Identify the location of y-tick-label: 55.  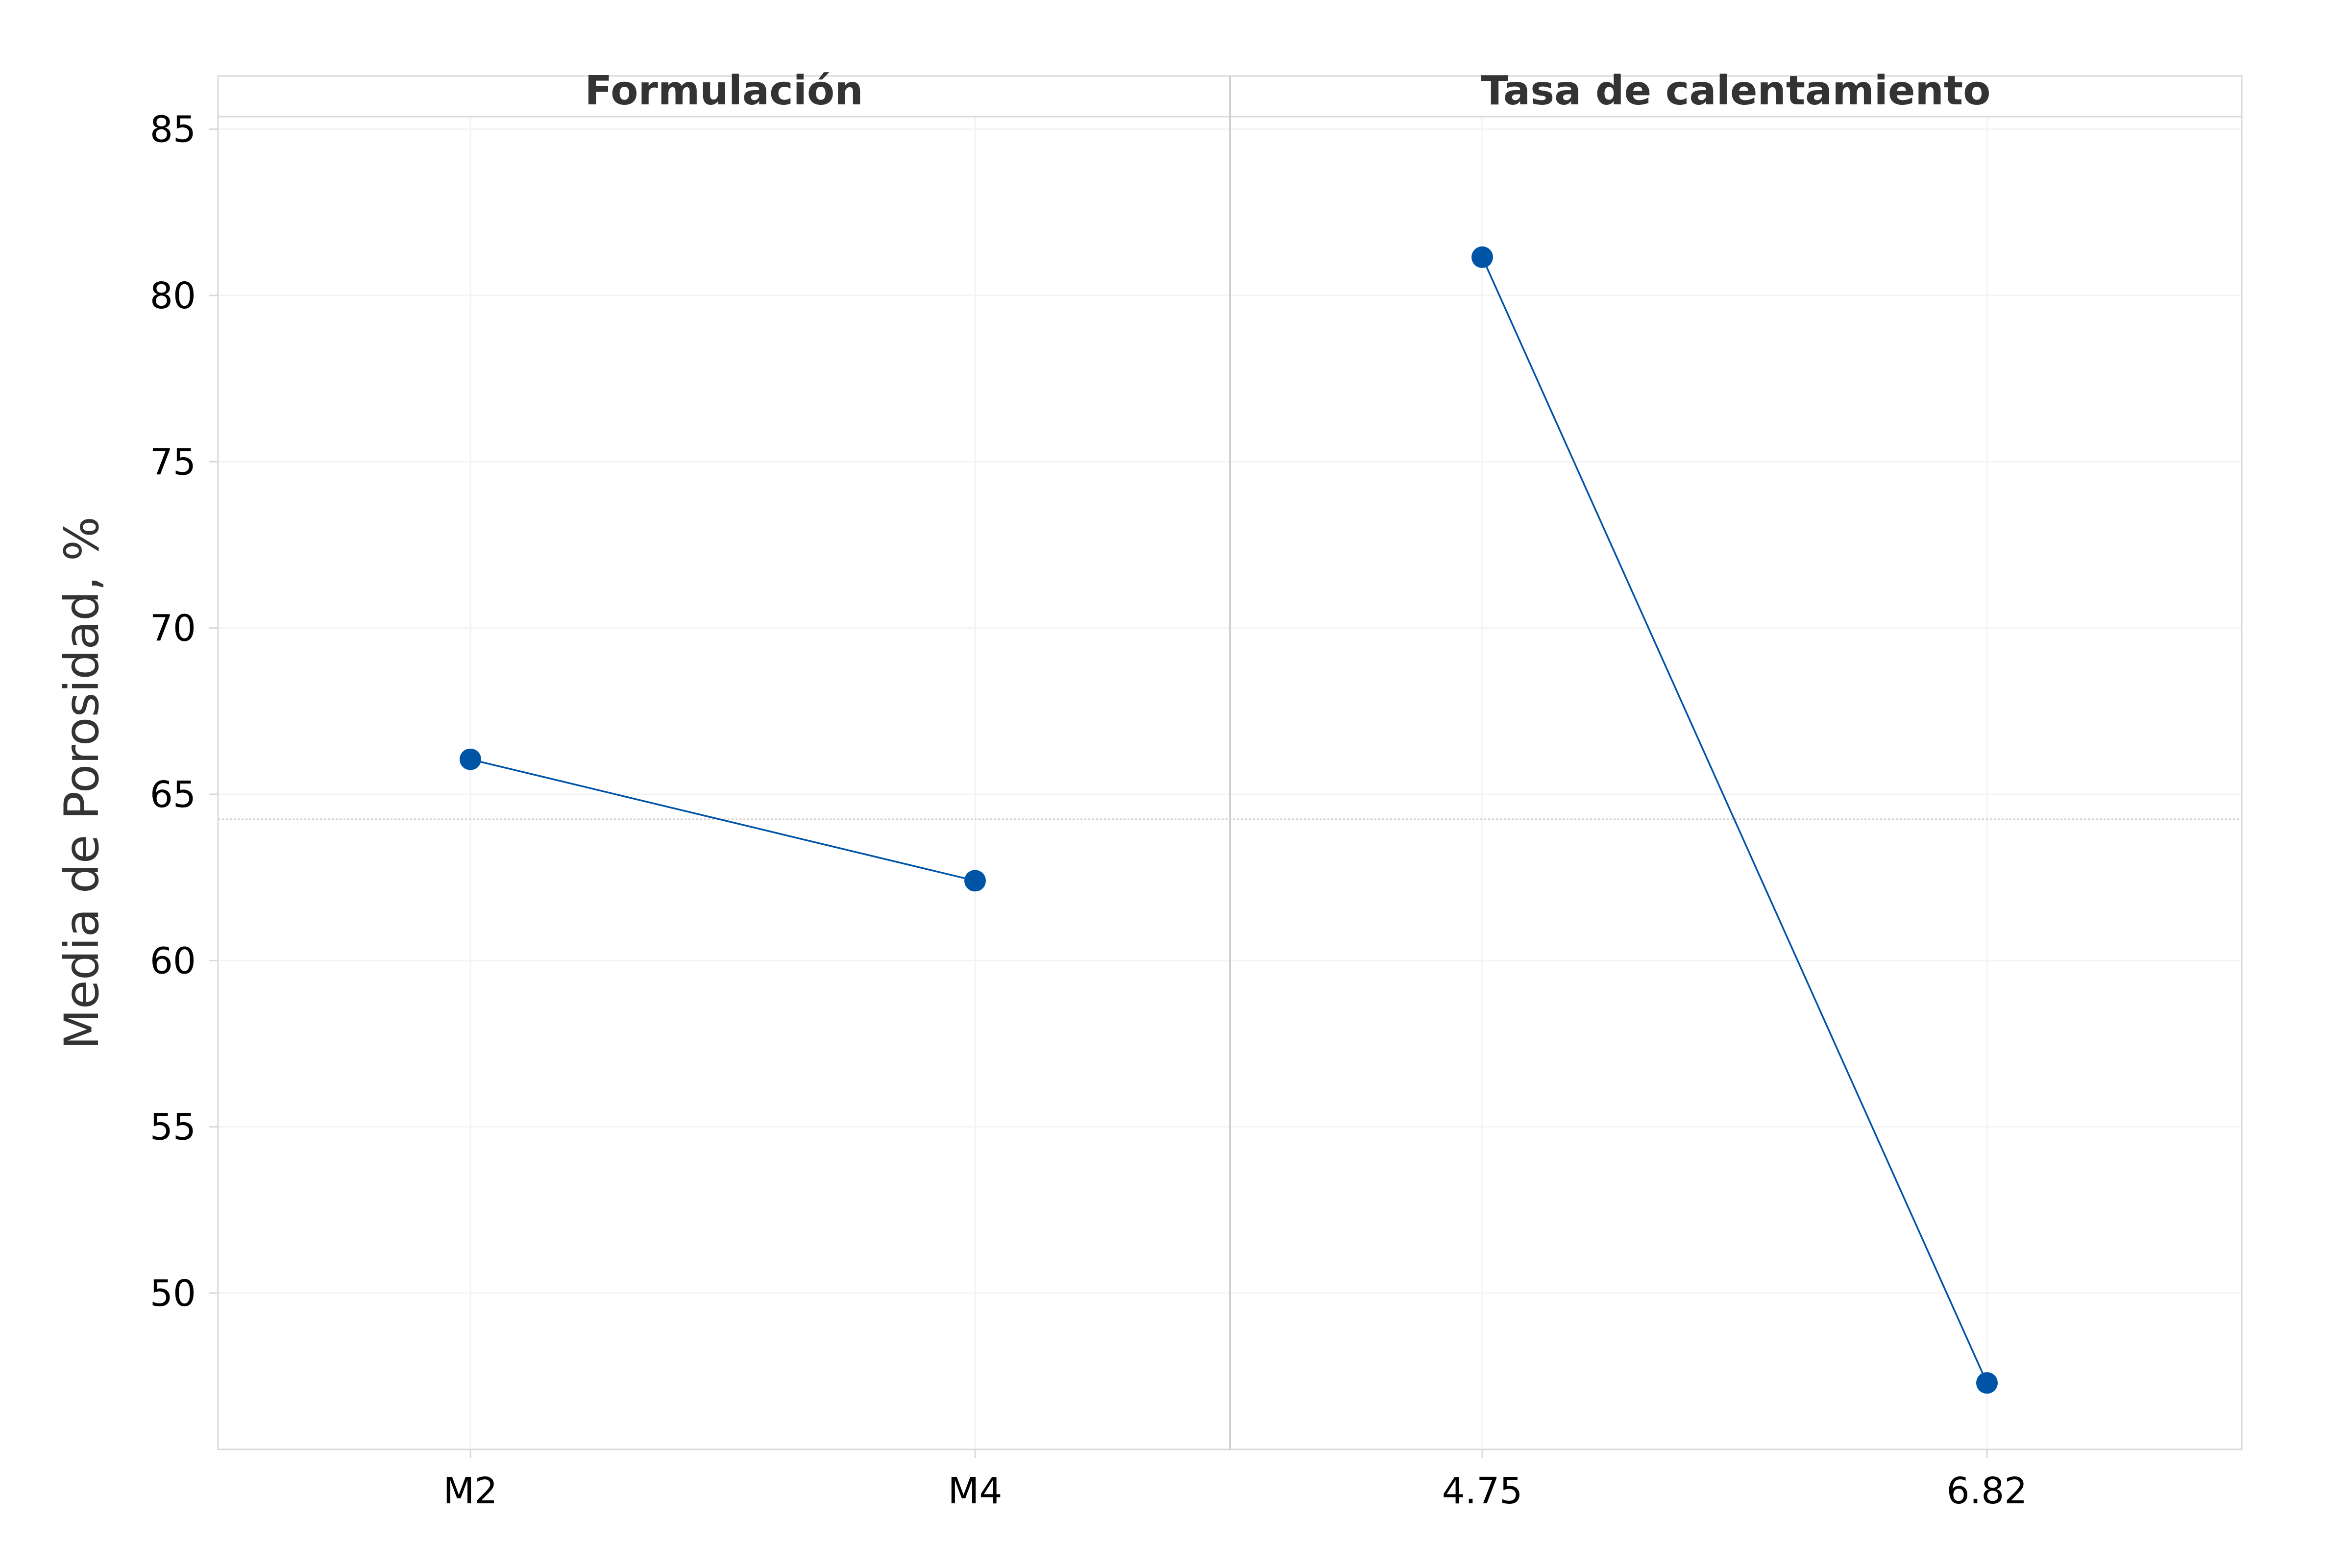
(173, 1127).